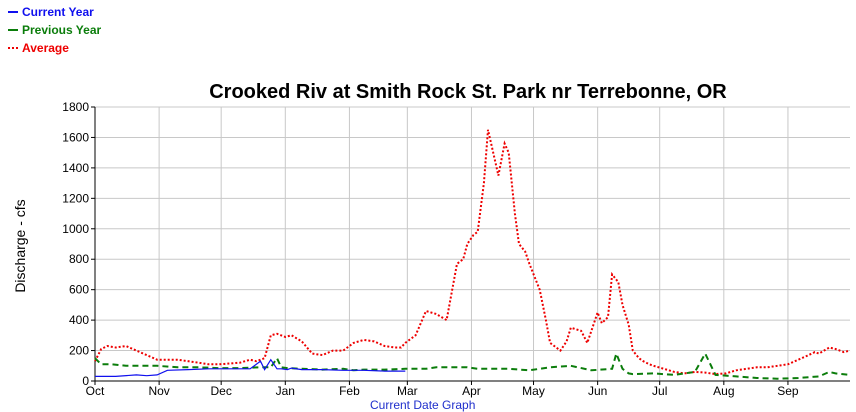  What do you see at coordinates (597, 391) in the screenshot?
I see `x-tick-label: Jun` at bounding box center [597, 391].